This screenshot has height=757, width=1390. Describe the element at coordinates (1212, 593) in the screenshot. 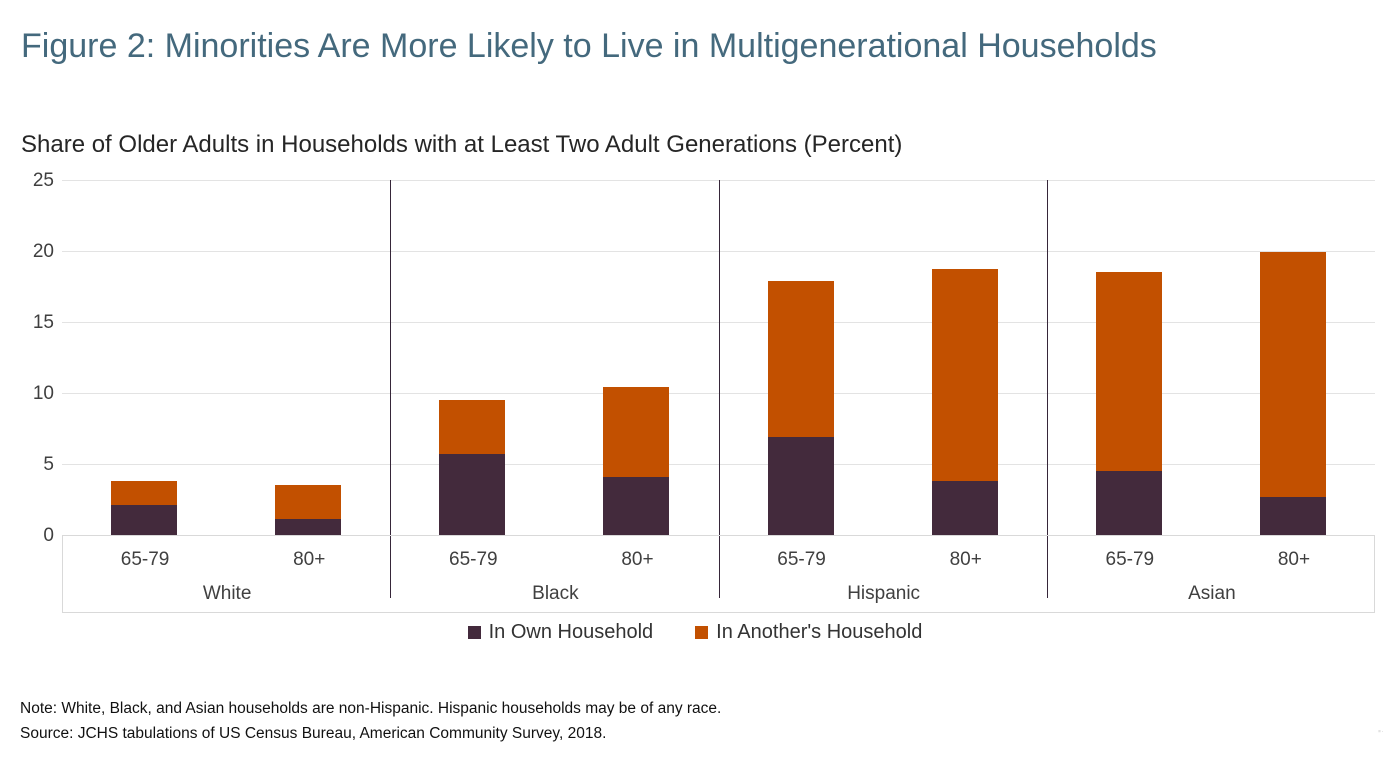

I see `group-label-asian: Asian` at that location.